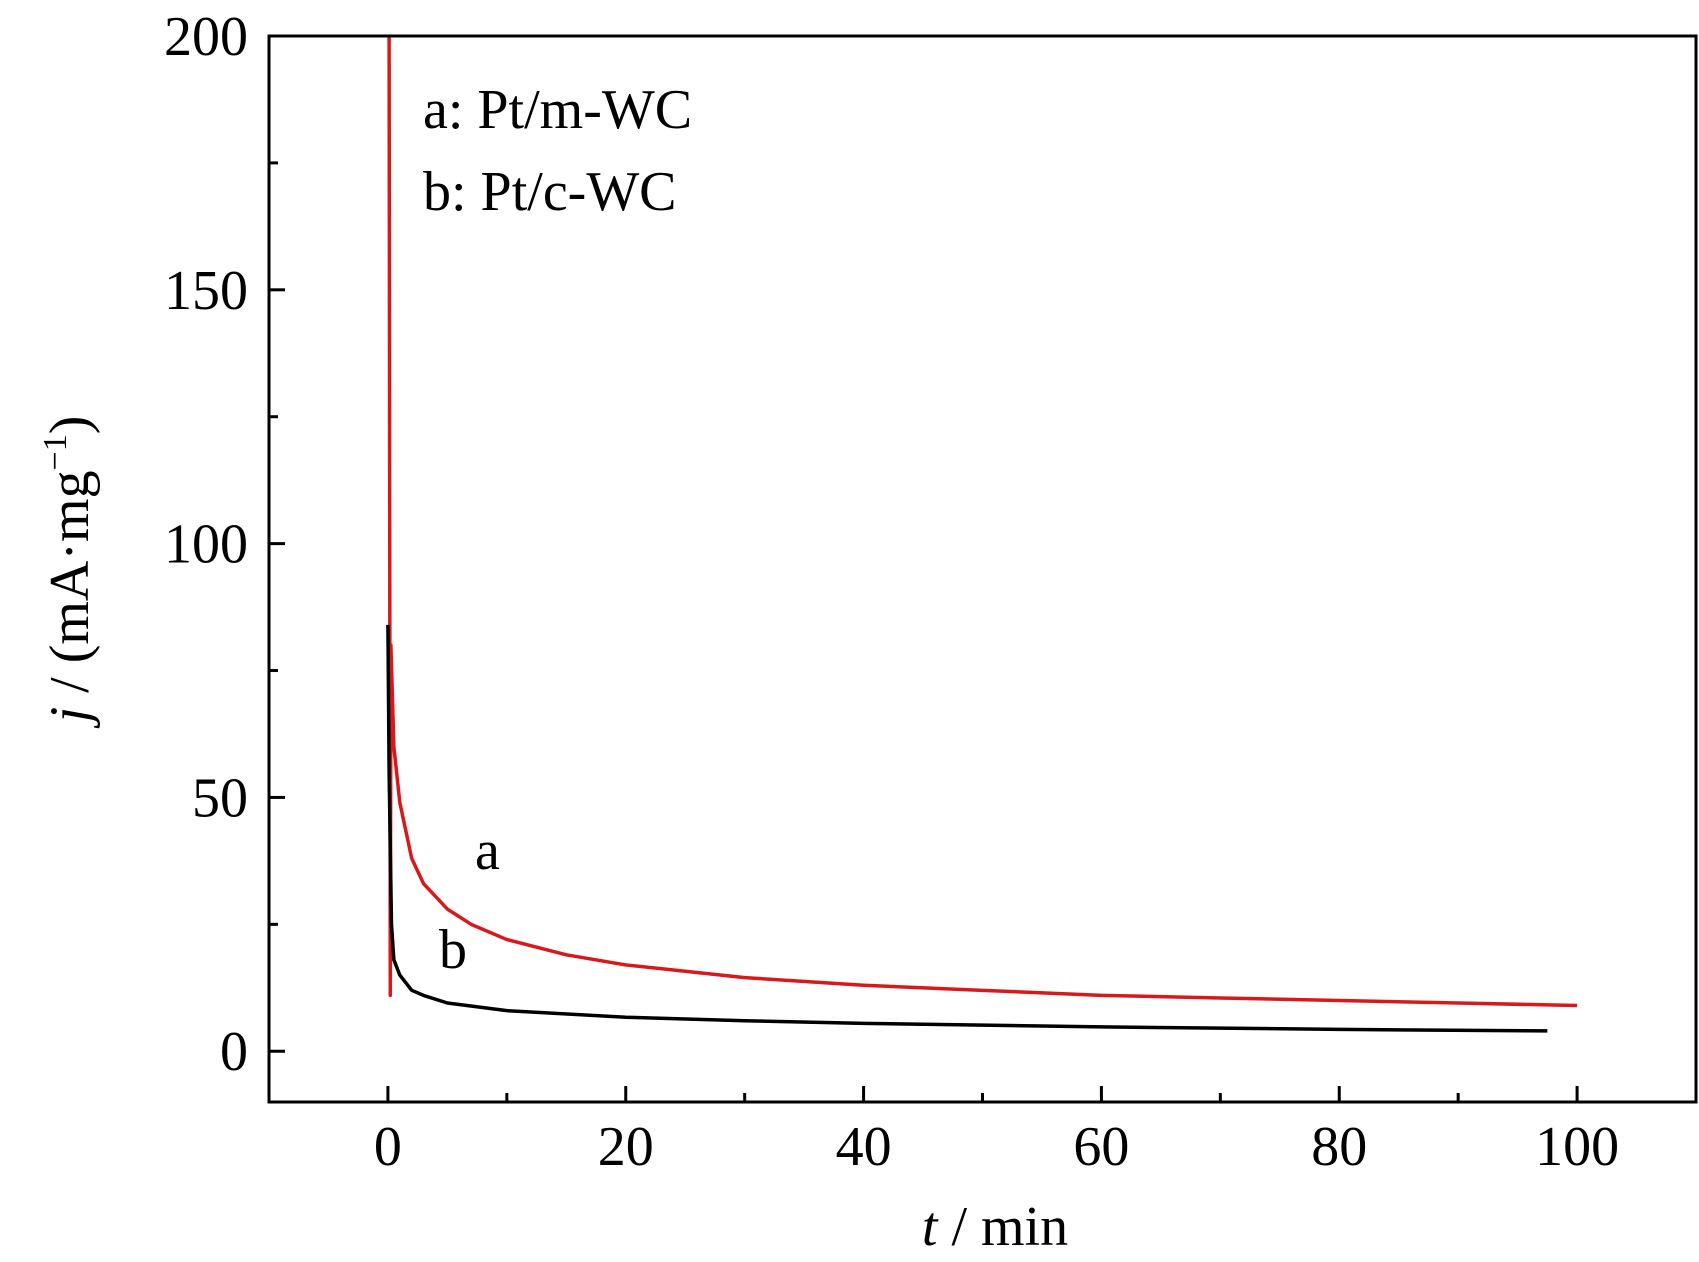 The height and width of the screenshot is (1262, 1699). What do you see at coordinates (557, 110) in the screenshot?
I see `legend-entry: a: Pt/m-WC` at bounding box center [557, 110].